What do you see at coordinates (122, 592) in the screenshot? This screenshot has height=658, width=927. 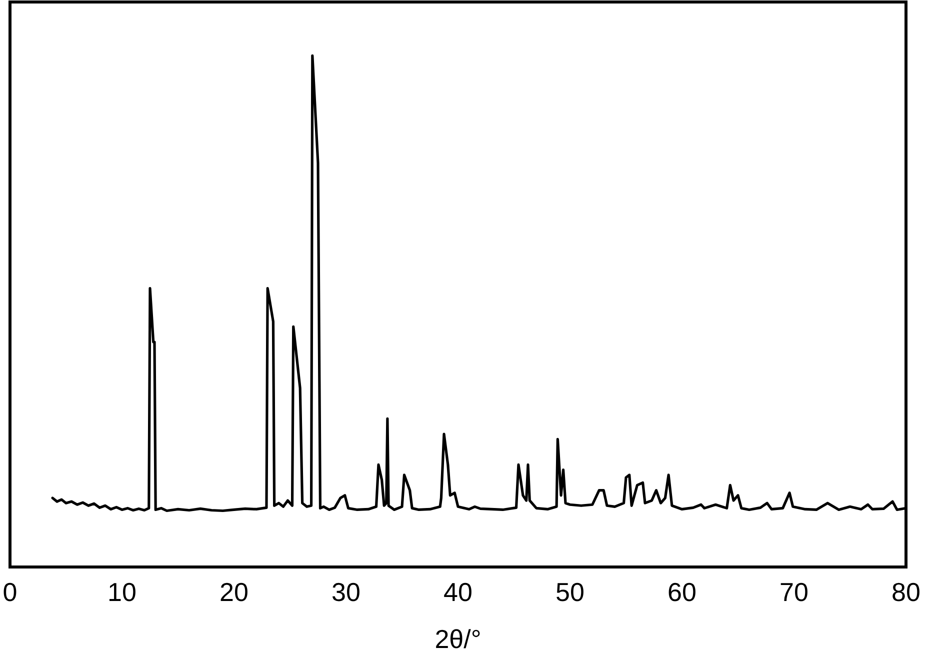 I see `x-tick-label: 10` at bounding box center [122, 592].